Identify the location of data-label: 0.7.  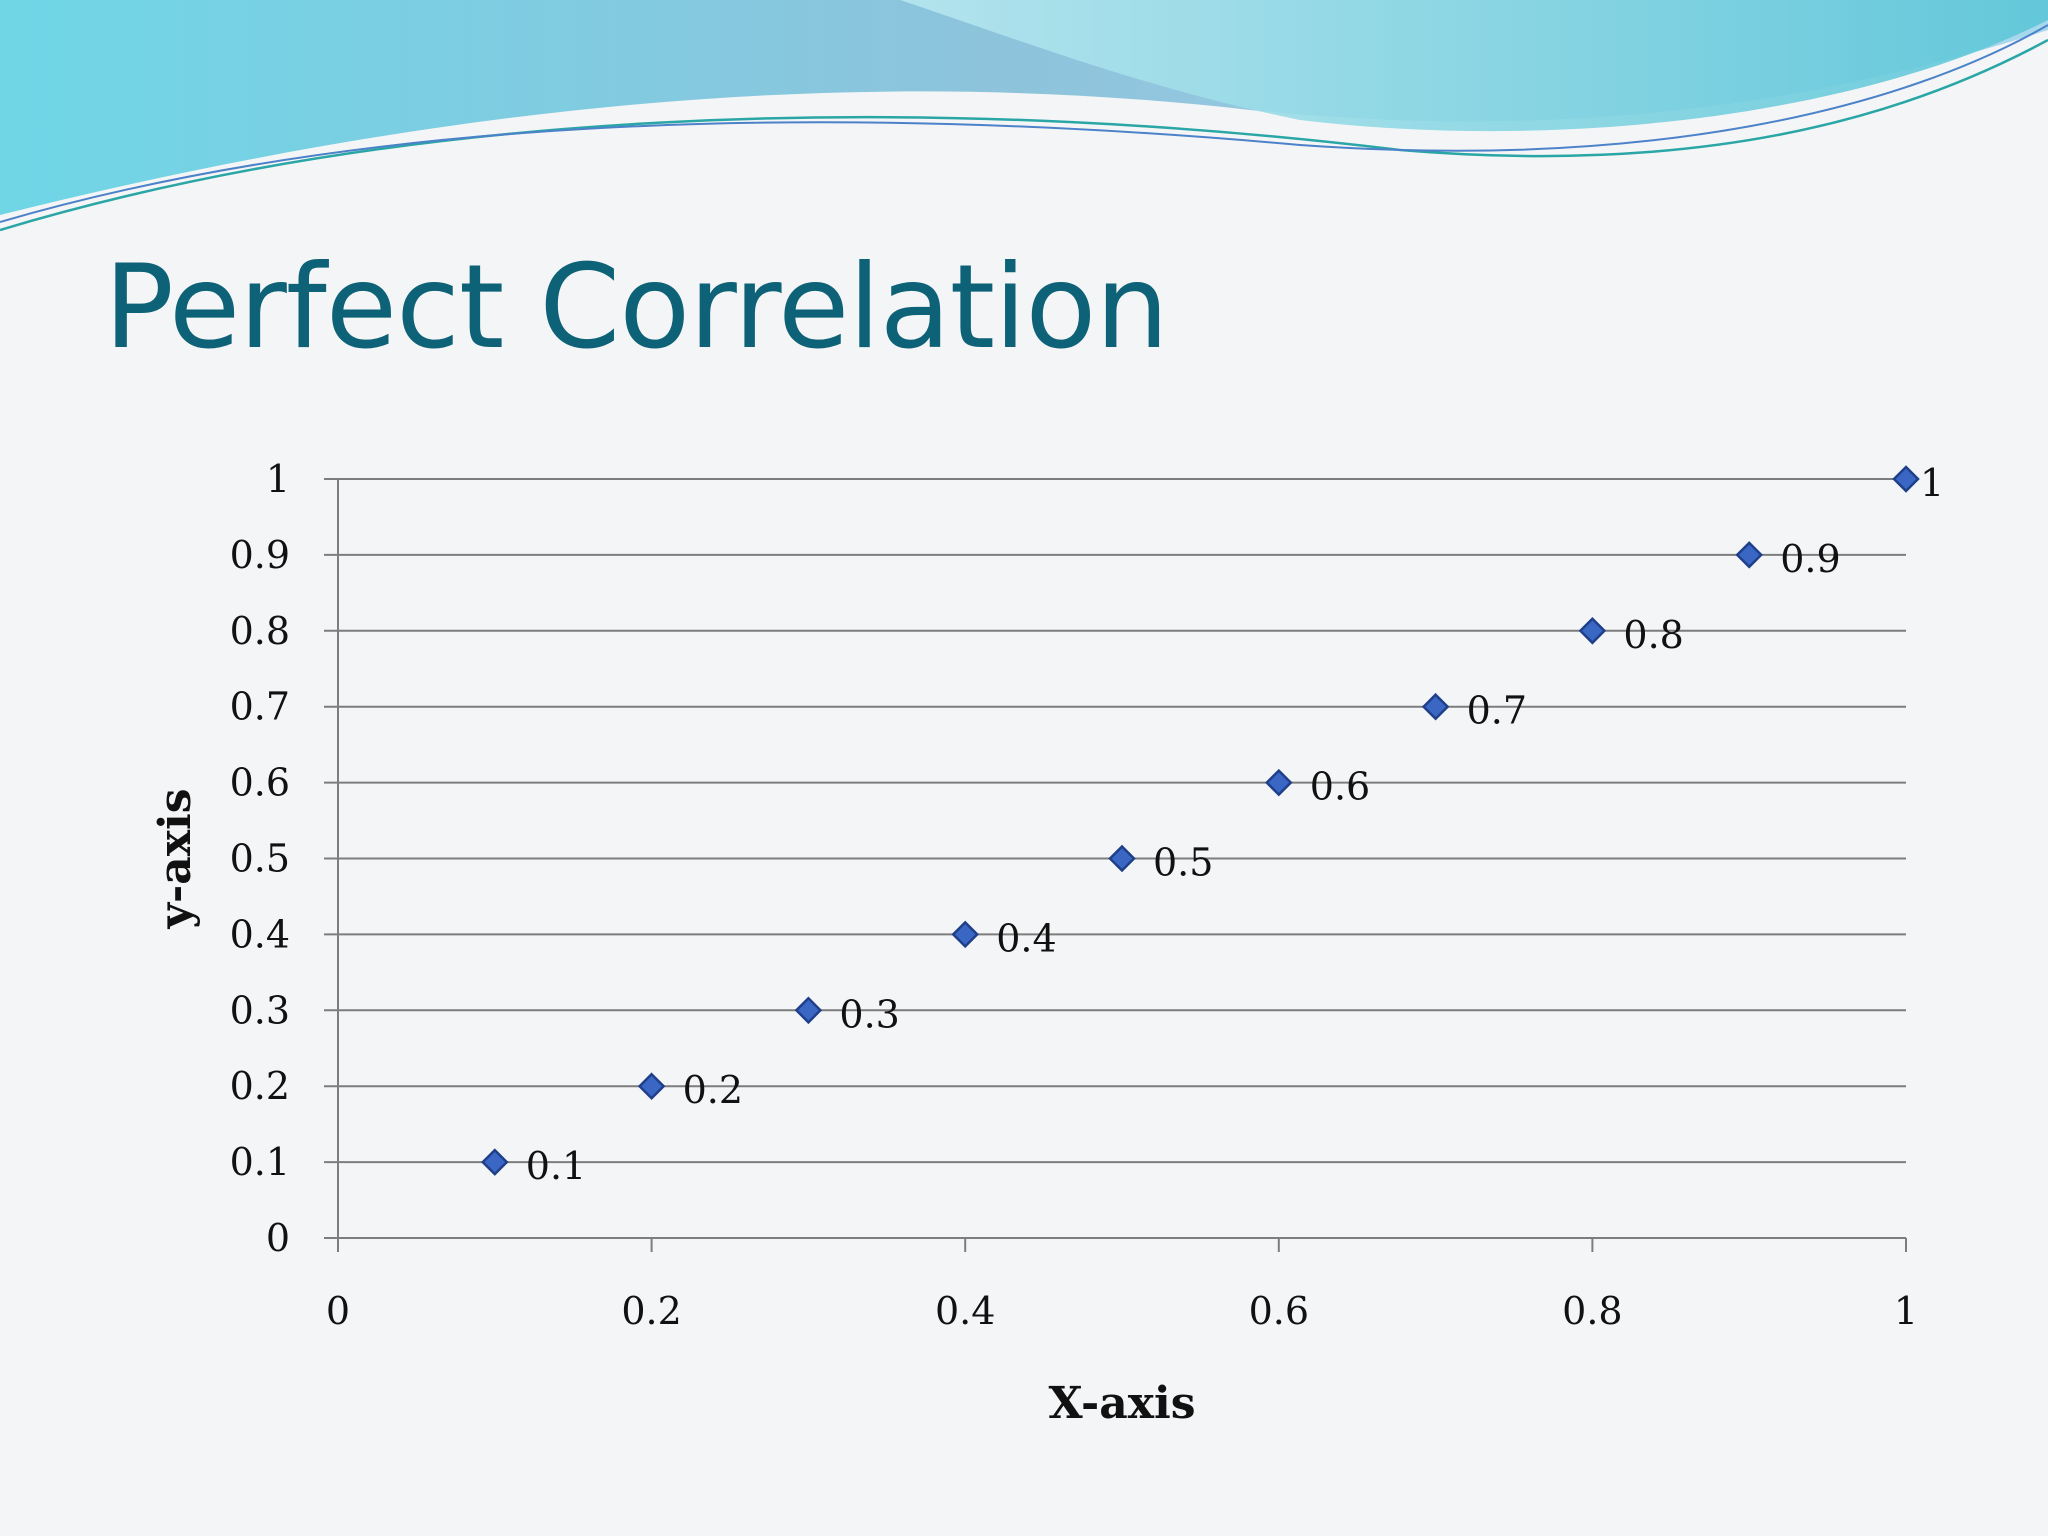
(1497, 711).